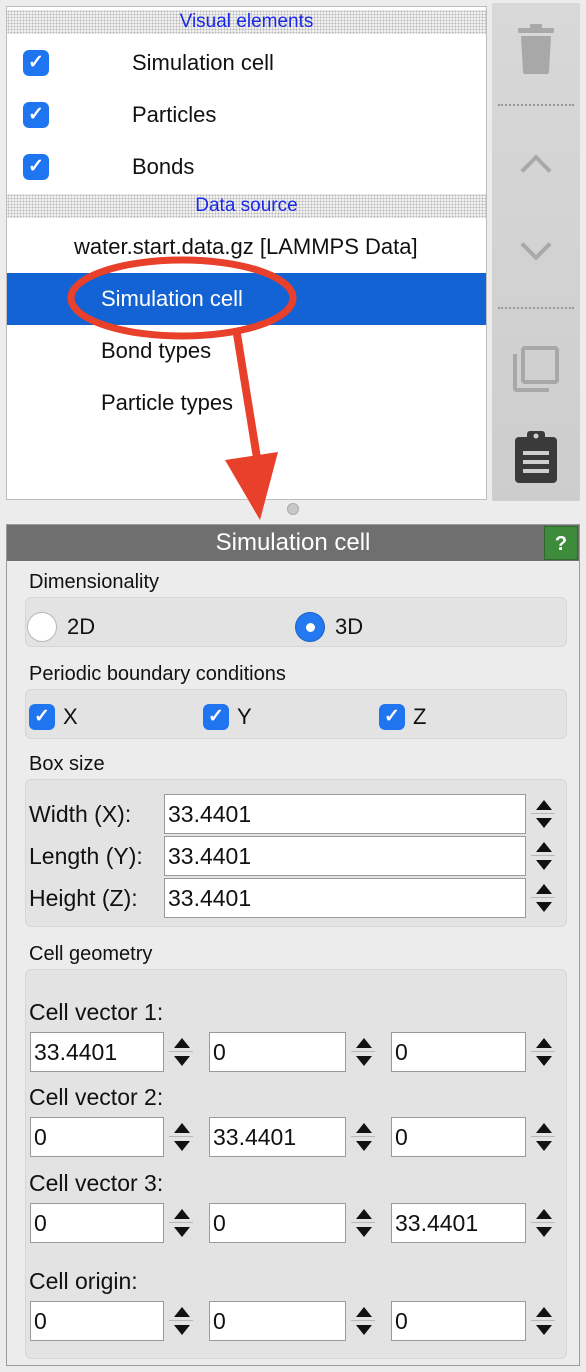 The image size is (586, 1372). I want to click on pipeline-item-bonds-visual: ✓ Bonds, so click(246, 167).